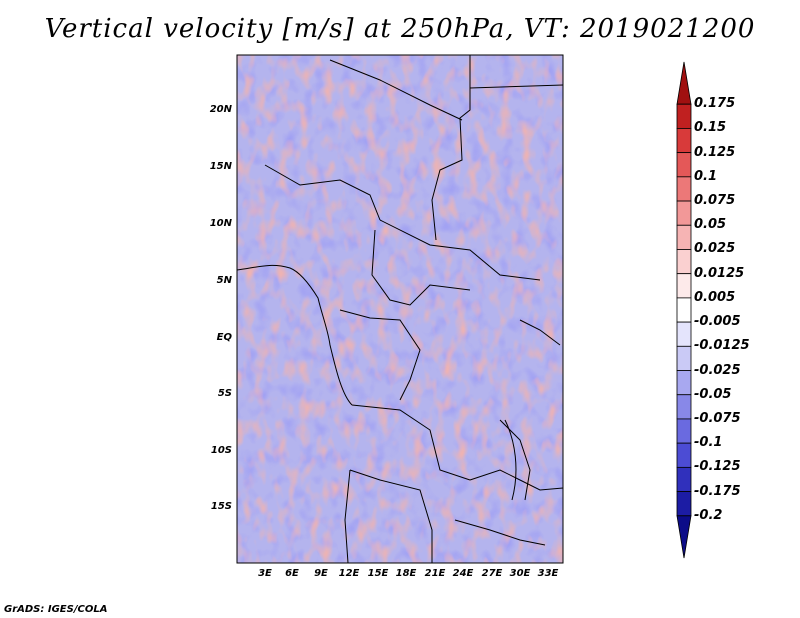  What do you see at coordinates (220, 223) in the screenshot?
I see `lat-label-10n: 10N` at bounding box center [220, 223].